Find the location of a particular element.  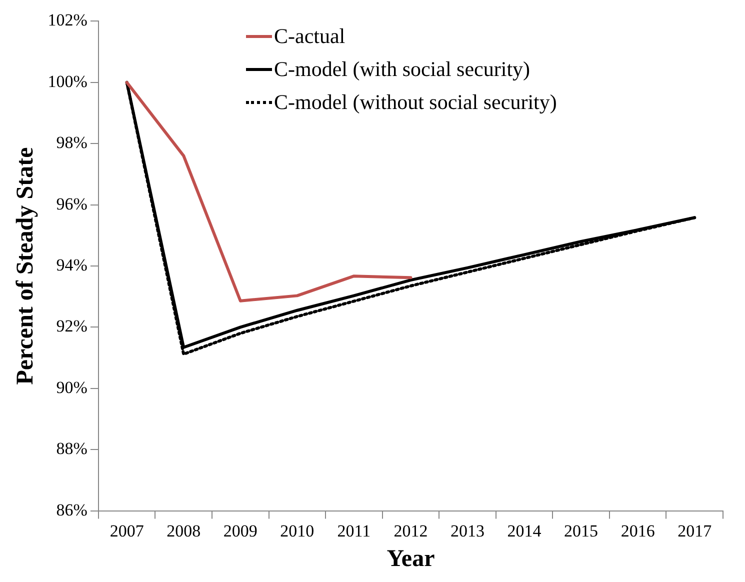

y-tick-label: 90% is located at coordinates (72, 387).